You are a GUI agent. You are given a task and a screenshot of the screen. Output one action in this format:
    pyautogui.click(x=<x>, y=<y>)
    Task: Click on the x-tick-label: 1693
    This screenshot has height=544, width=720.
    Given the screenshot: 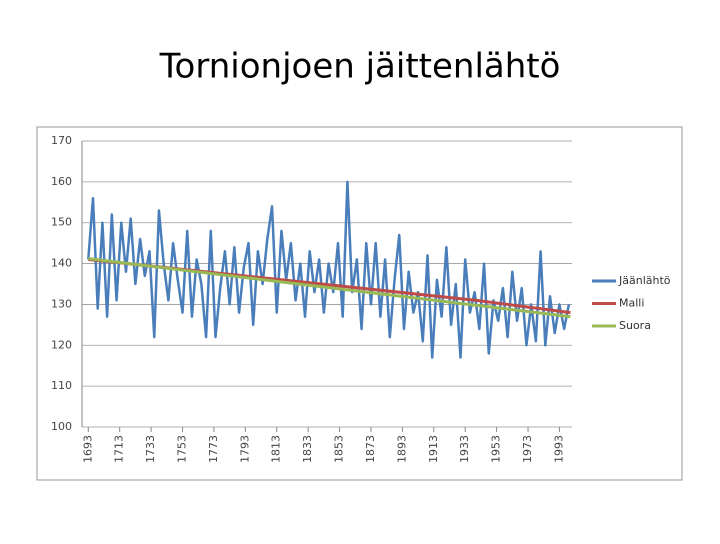 What is the action you would take?
    pyautogui.click(x=87, y=449)
    